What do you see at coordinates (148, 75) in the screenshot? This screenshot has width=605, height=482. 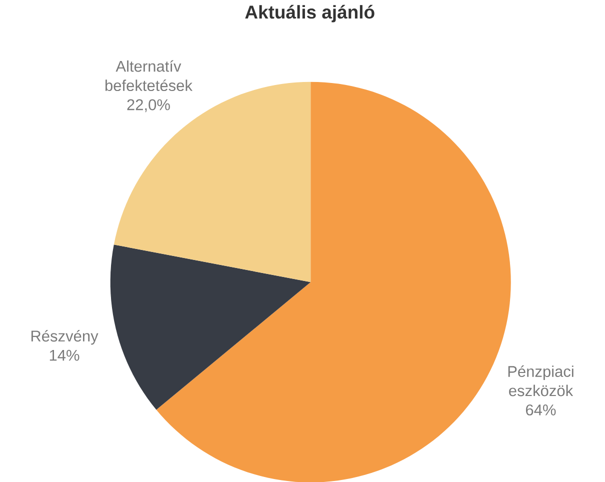 I see `slice-label: Alternatív befektetések` at bounding box center [148, 75].